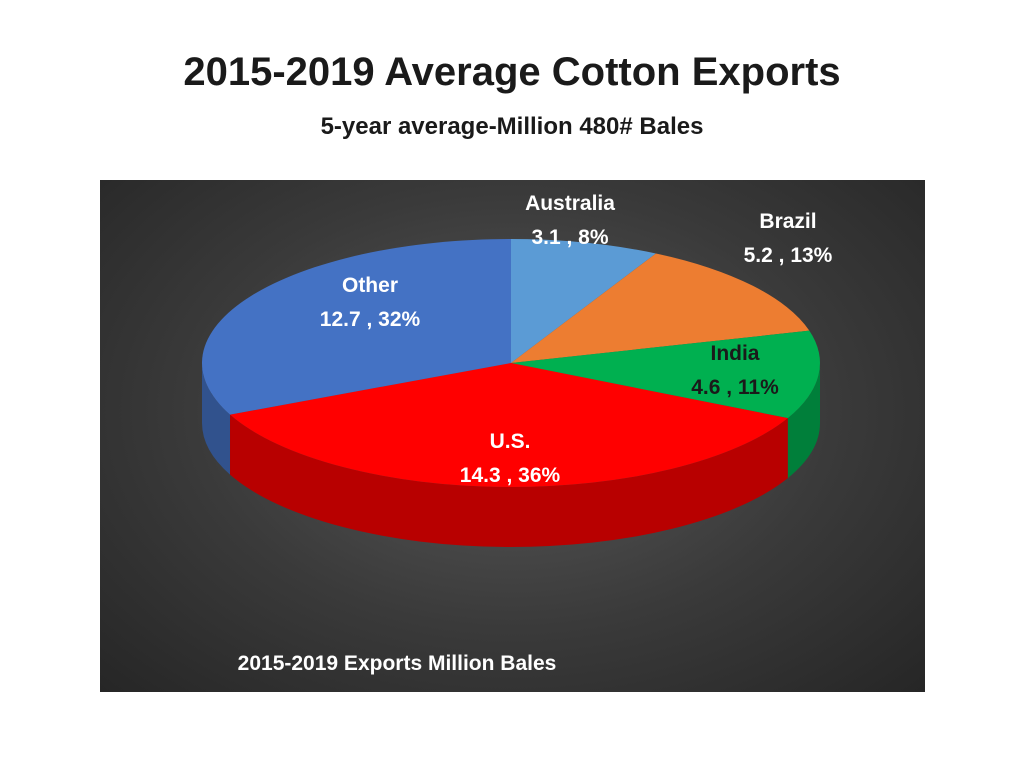 The image size is (1024, 768). What do you see at coordinates (397, 663) in the screenshot?
I see `chart-caption: 2015-2019 Exports Million Bales` at bounding box center [397, 663].